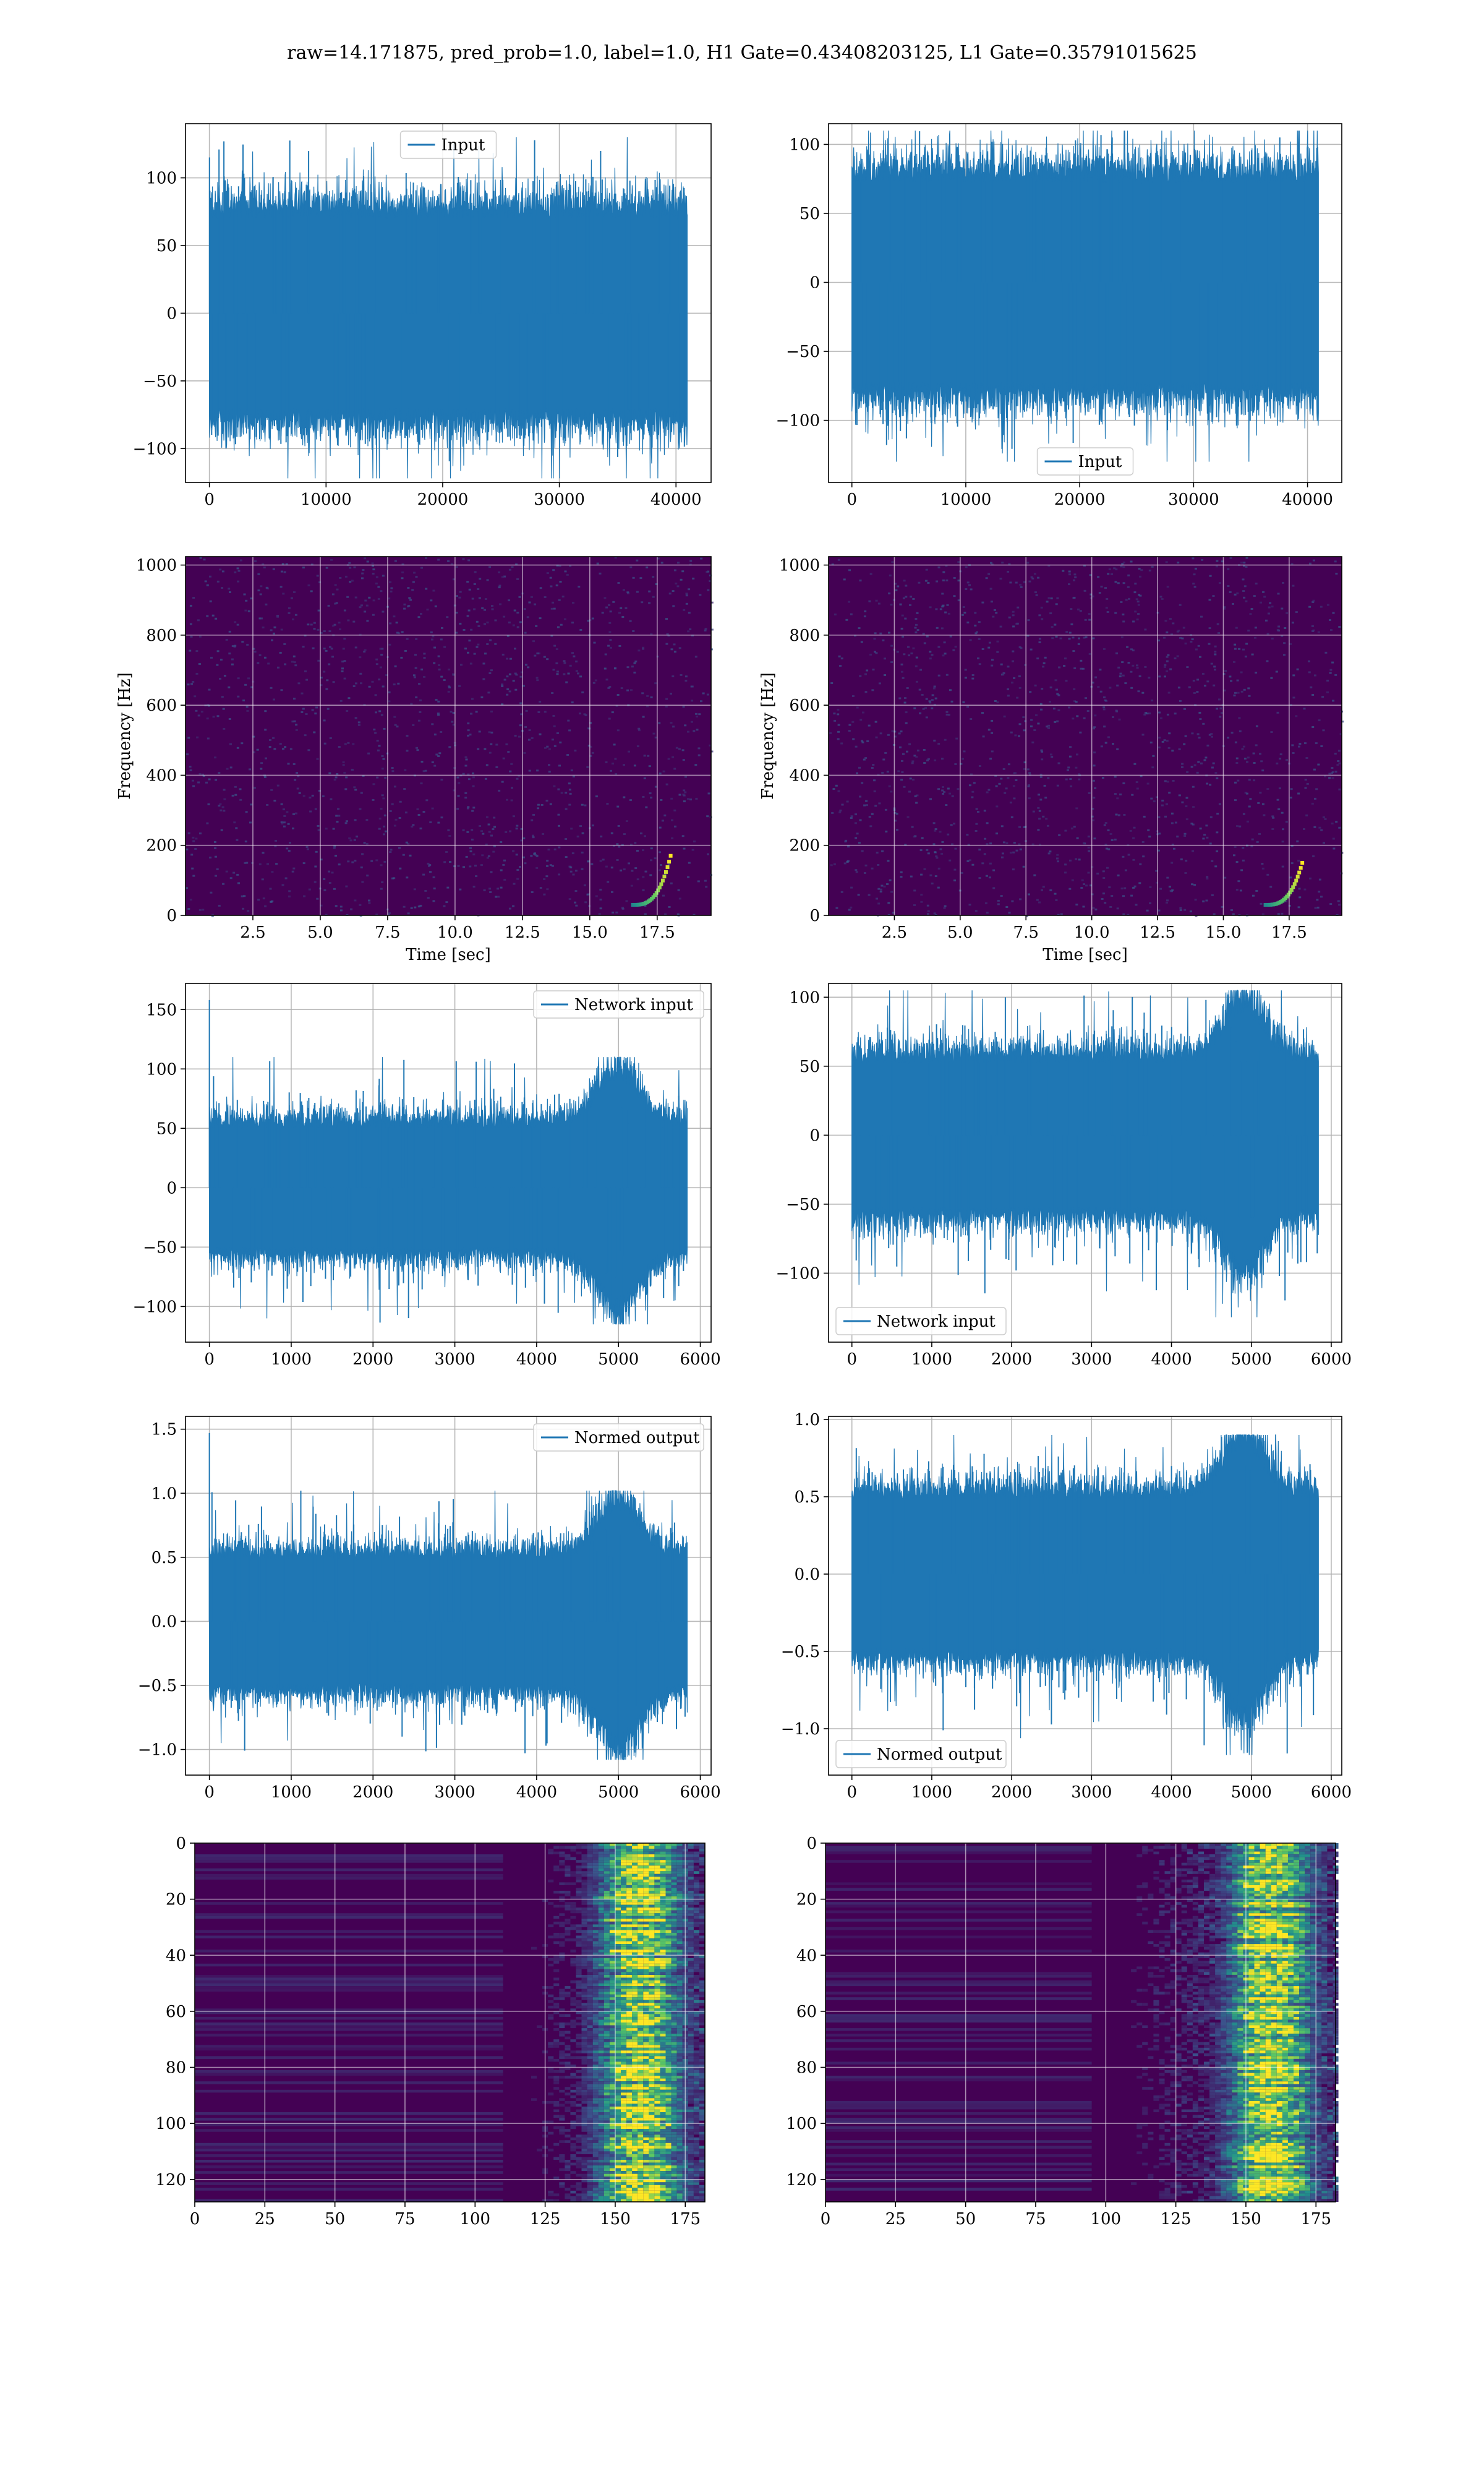 The image size is (1484, 2474). I want to click on chirp-cell, so click(669, 862).